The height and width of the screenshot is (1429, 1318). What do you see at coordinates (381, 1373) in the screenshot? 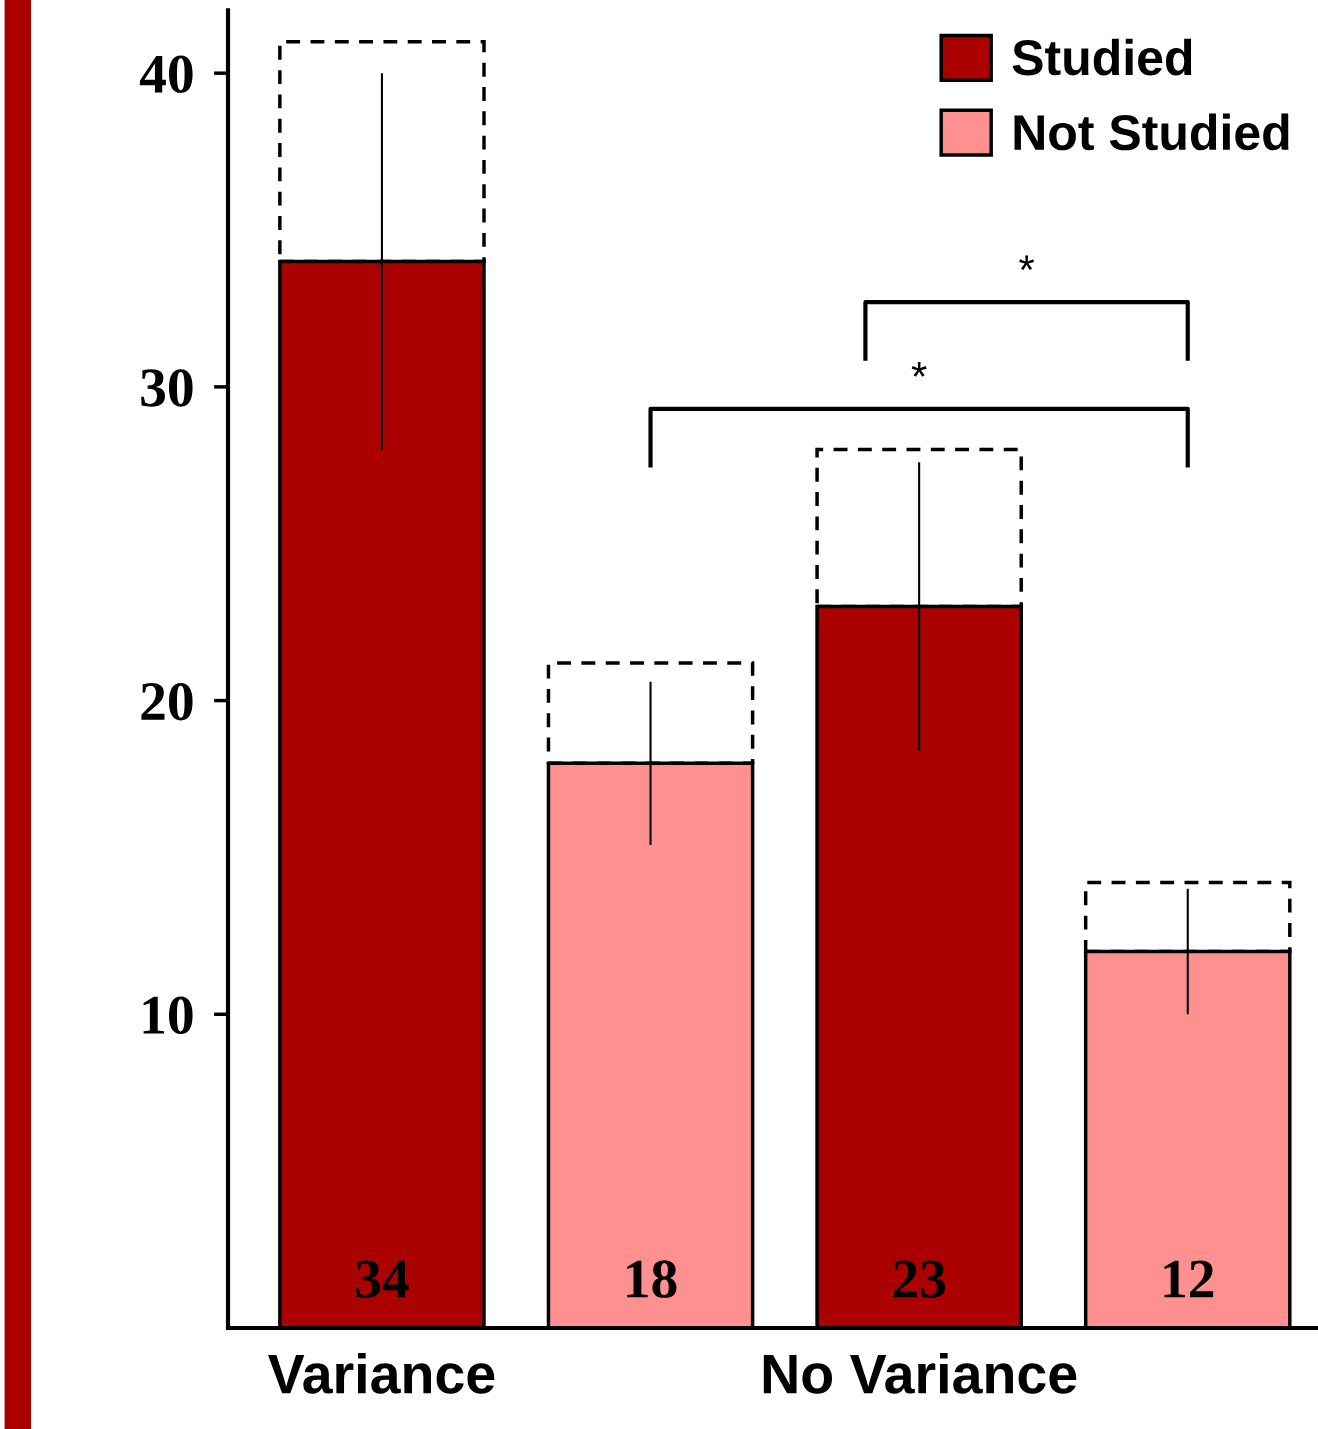
I see `x-tick-label: Variance` at bounding box center [381, 1373].